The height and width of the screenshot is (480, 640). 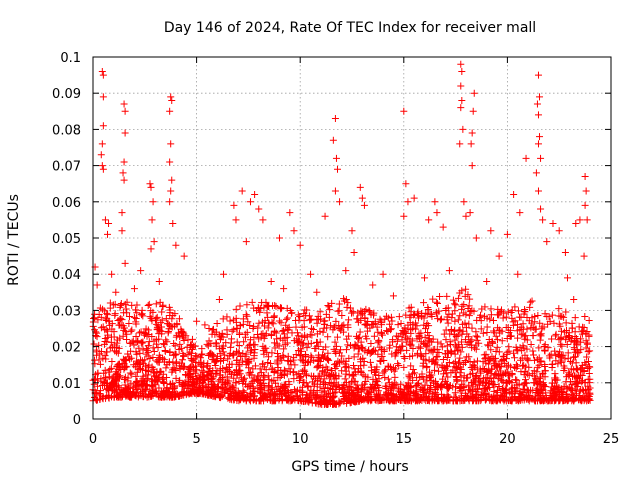 I want to click on y-tick-label: 0.1, so click(x=70, y=58).